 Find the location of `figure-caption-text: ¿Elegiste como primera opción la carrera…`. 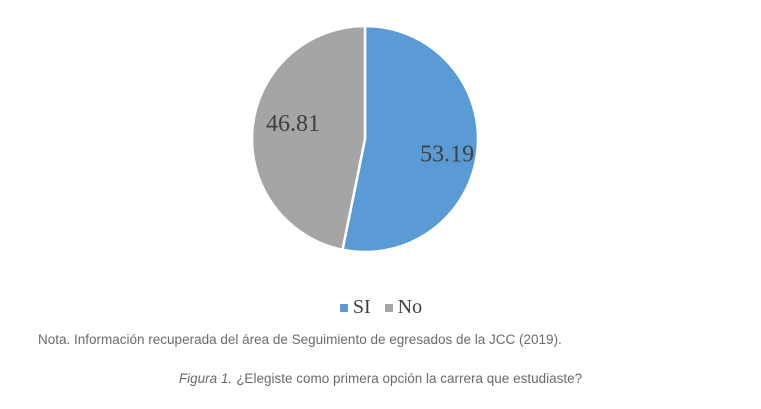

figure-caption-text: ¿Elegiste como primera opción la carrera… is located at coordinates (409, 378).